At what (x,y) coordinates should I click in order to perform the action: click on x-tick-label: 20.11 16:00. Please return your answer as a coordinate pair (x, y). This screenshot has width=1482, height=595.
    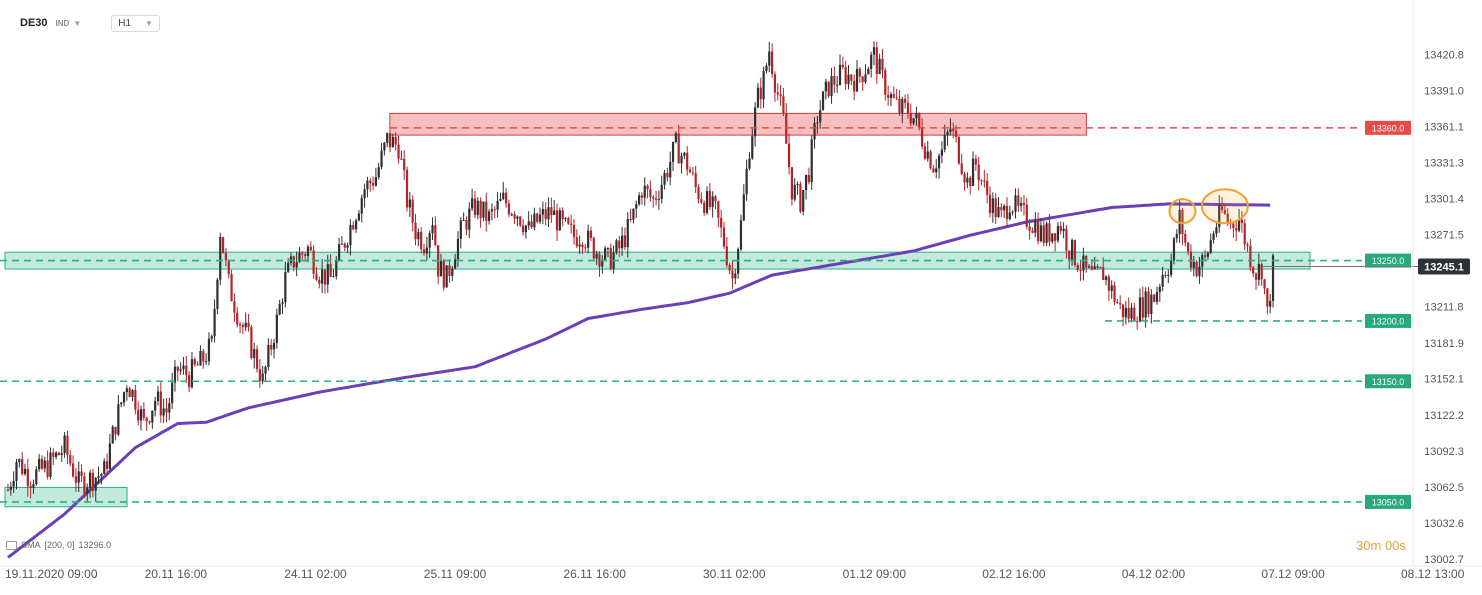
    Looking at the image, I should click on (176, 574).